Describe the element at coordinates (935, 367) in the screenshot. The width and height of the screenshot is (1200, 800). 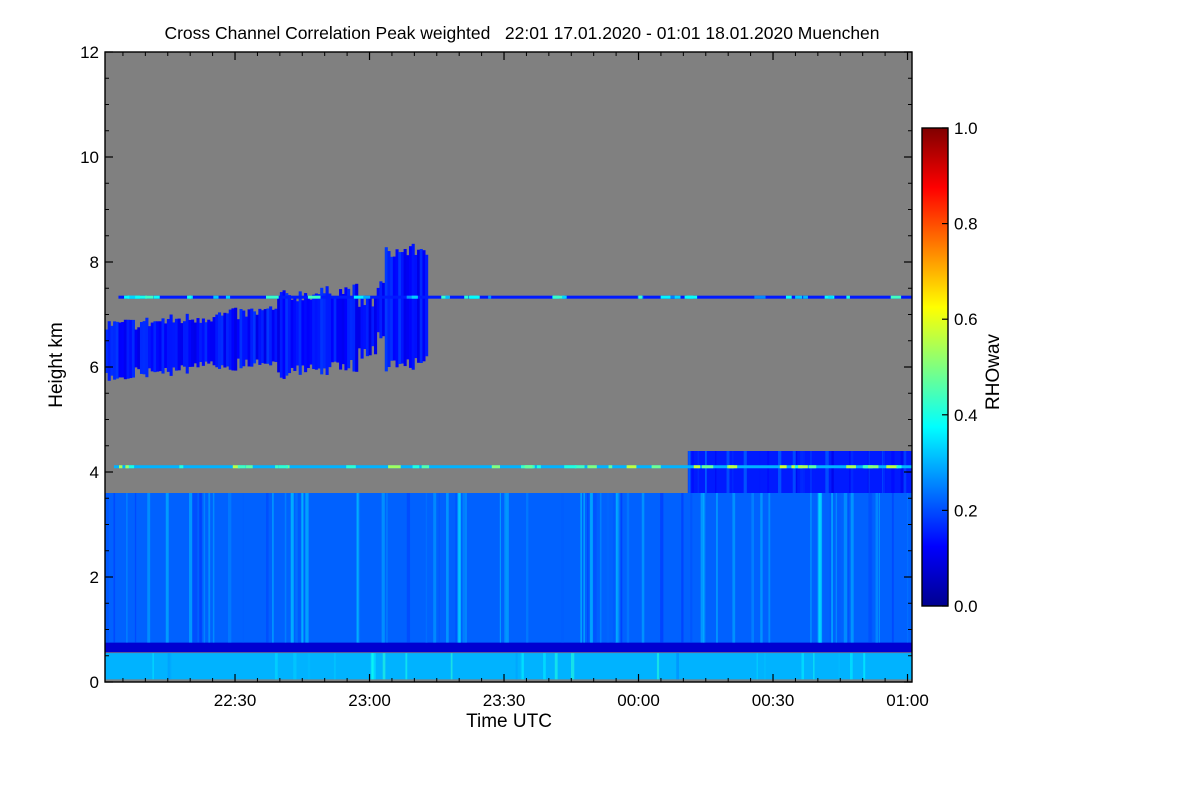
I see `colorbar-gradient` at that location.